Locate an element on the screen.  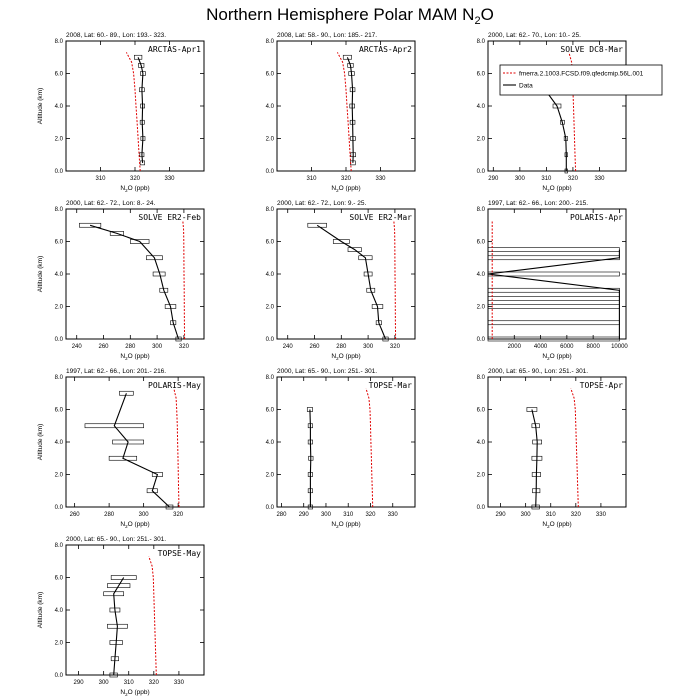
campaign-label: POLARIS-Apr is located at coordinates (596, 217).